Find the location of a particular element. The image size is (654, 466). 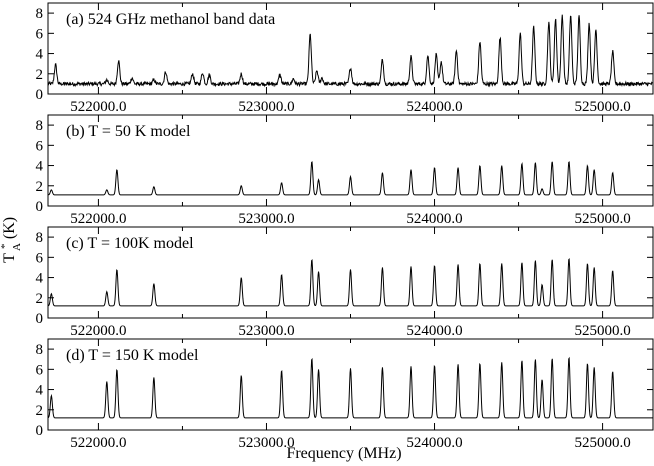

y-axis-label-unit: (K) is located at coordinates (9, 228).